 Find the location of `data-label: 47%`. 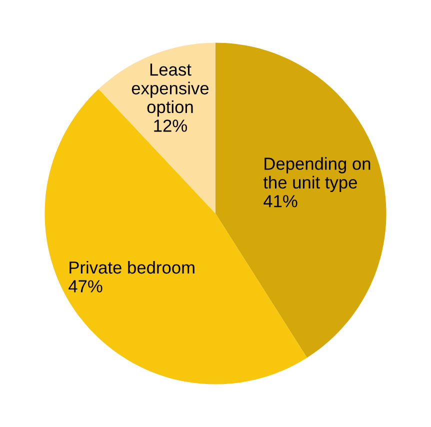

data-label: 47% is located at coordinates (85, 286).